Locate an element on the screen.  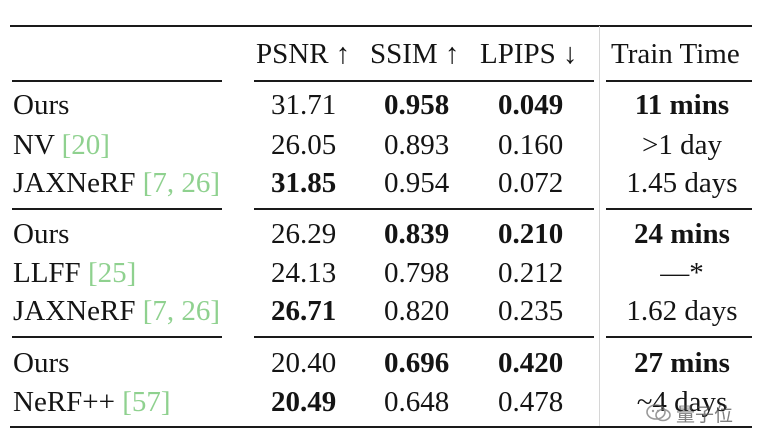
row-6-psnr: 26.71 is located at coordinates (304, 311).